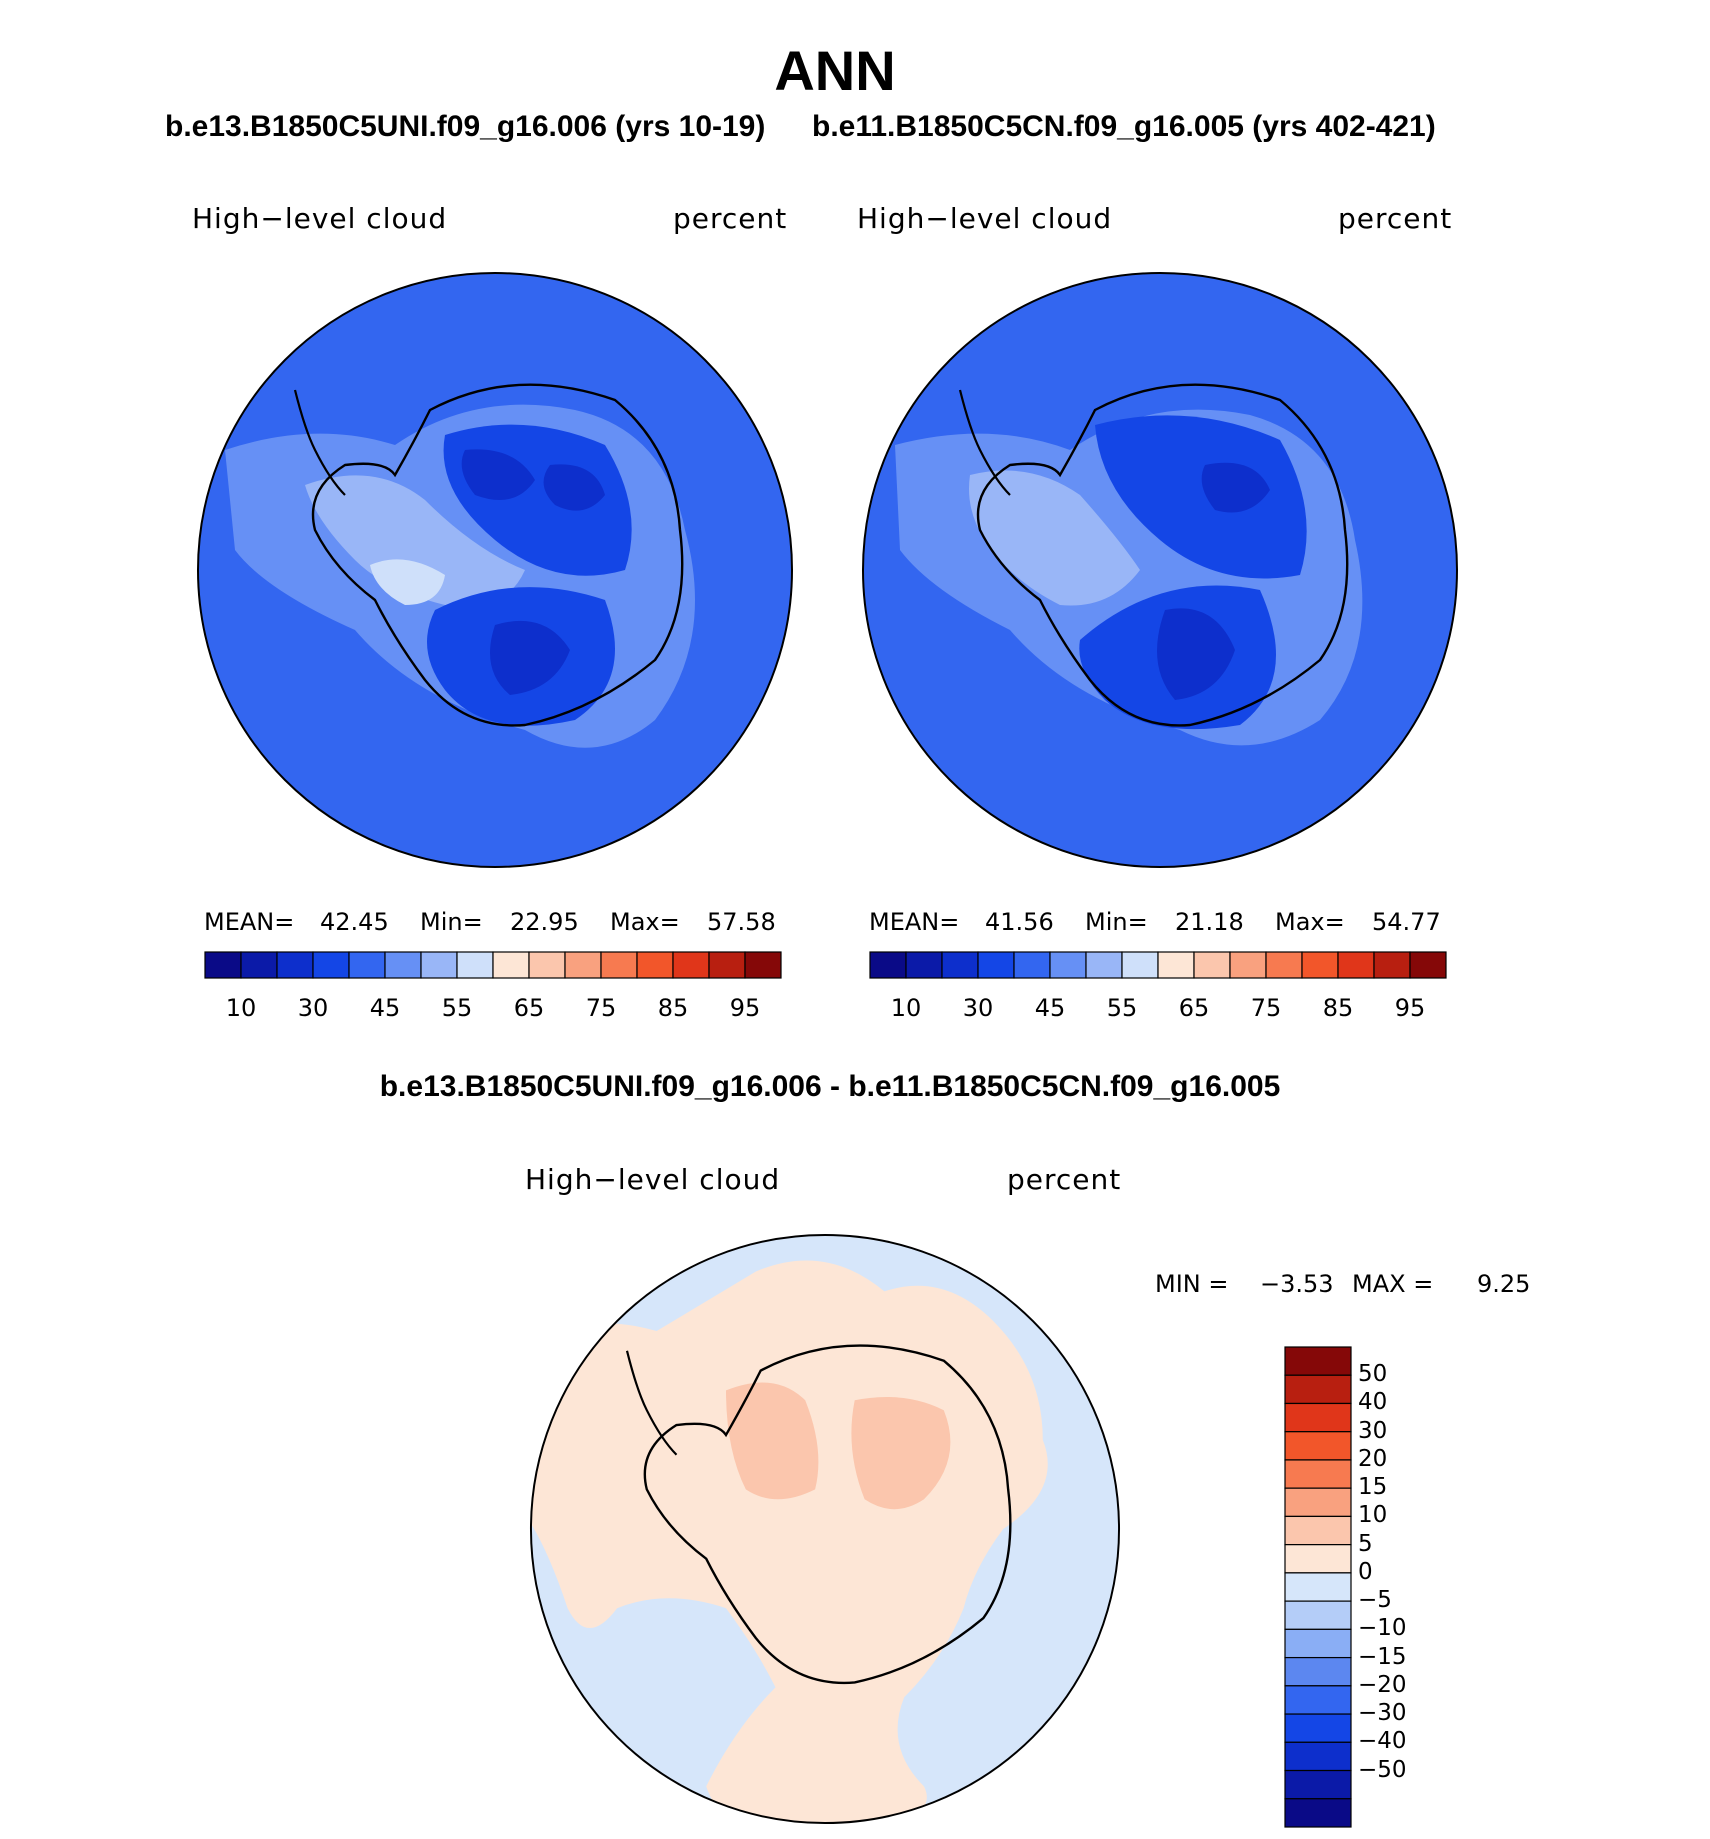 The height and width of the screenshot is (1839, 1710). Describe the element at coordinates (1382, 1628) in the screenshot. I see `colorbar-tick-label: −10` at that location.